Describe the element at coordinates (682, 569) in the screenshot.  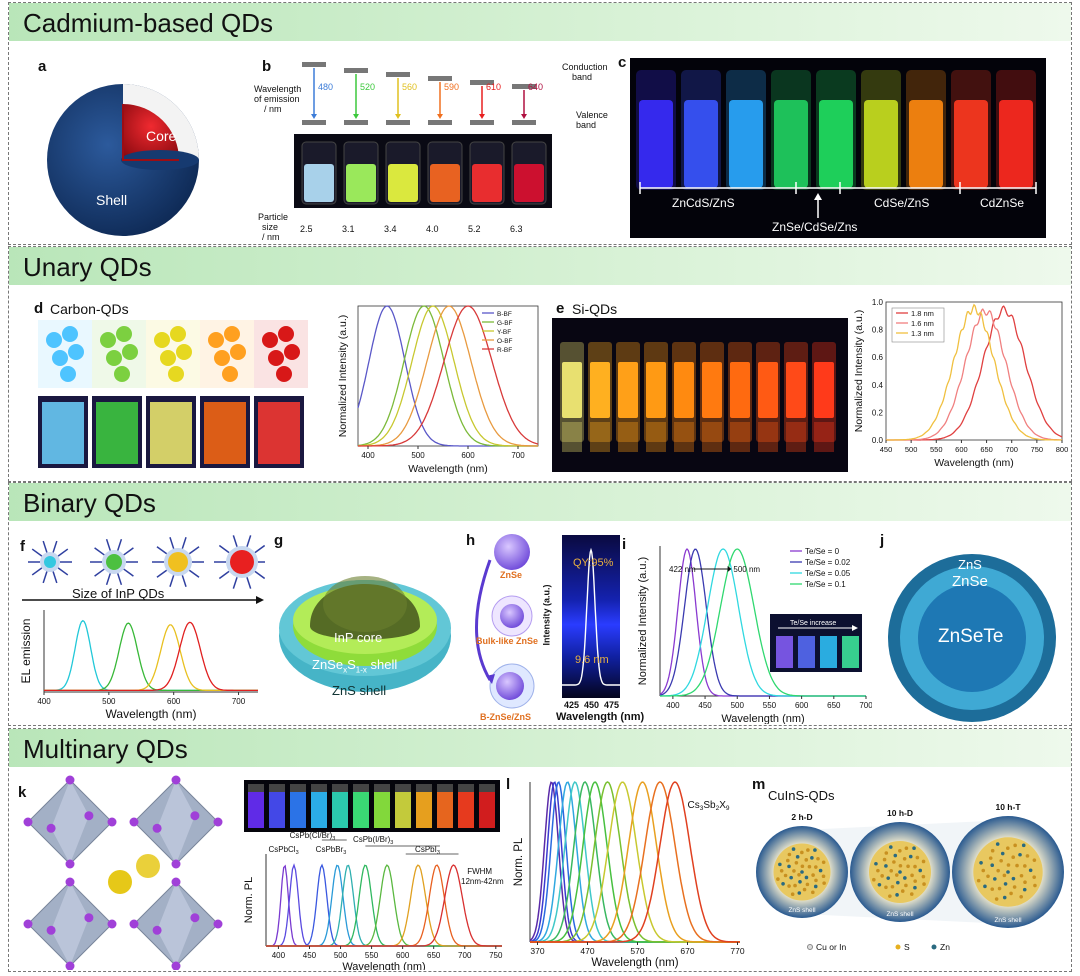
I see `i-from-label: 422 nm` at that location.